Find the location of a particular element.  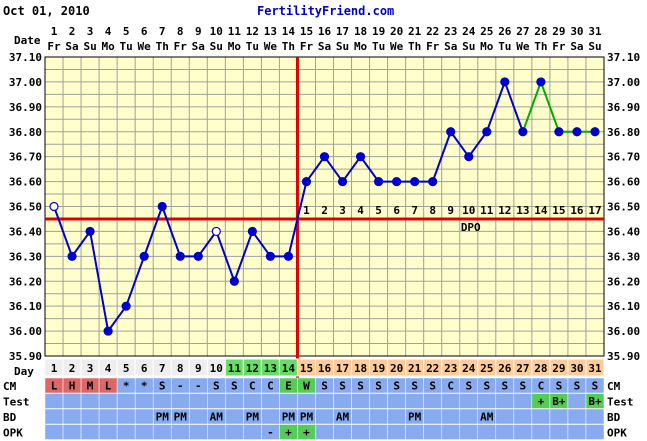

dpo-number: 8 is located at coordinates (432, 210).